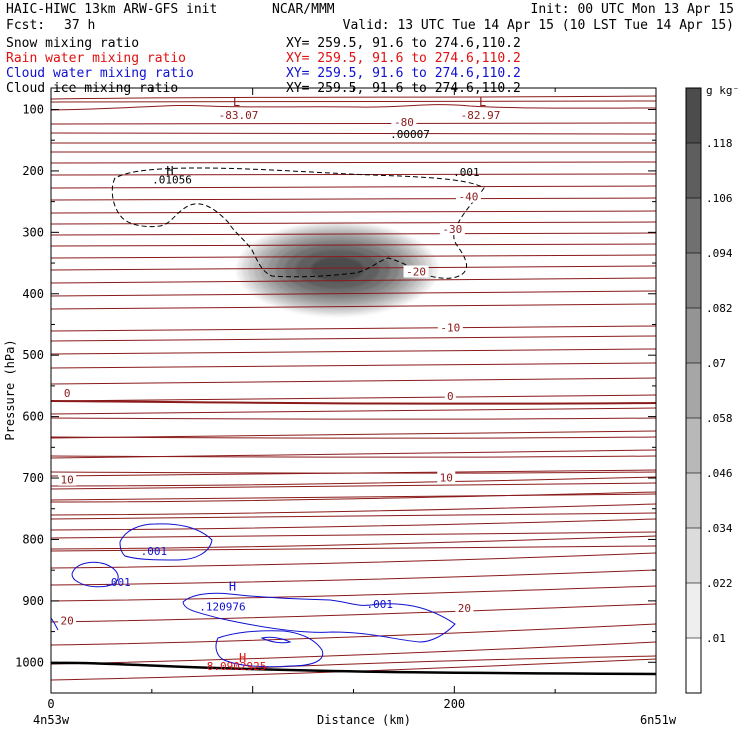 This screenshot has height=740, width=740. I want to click on snow-dashed-contour, so click(298, 223).